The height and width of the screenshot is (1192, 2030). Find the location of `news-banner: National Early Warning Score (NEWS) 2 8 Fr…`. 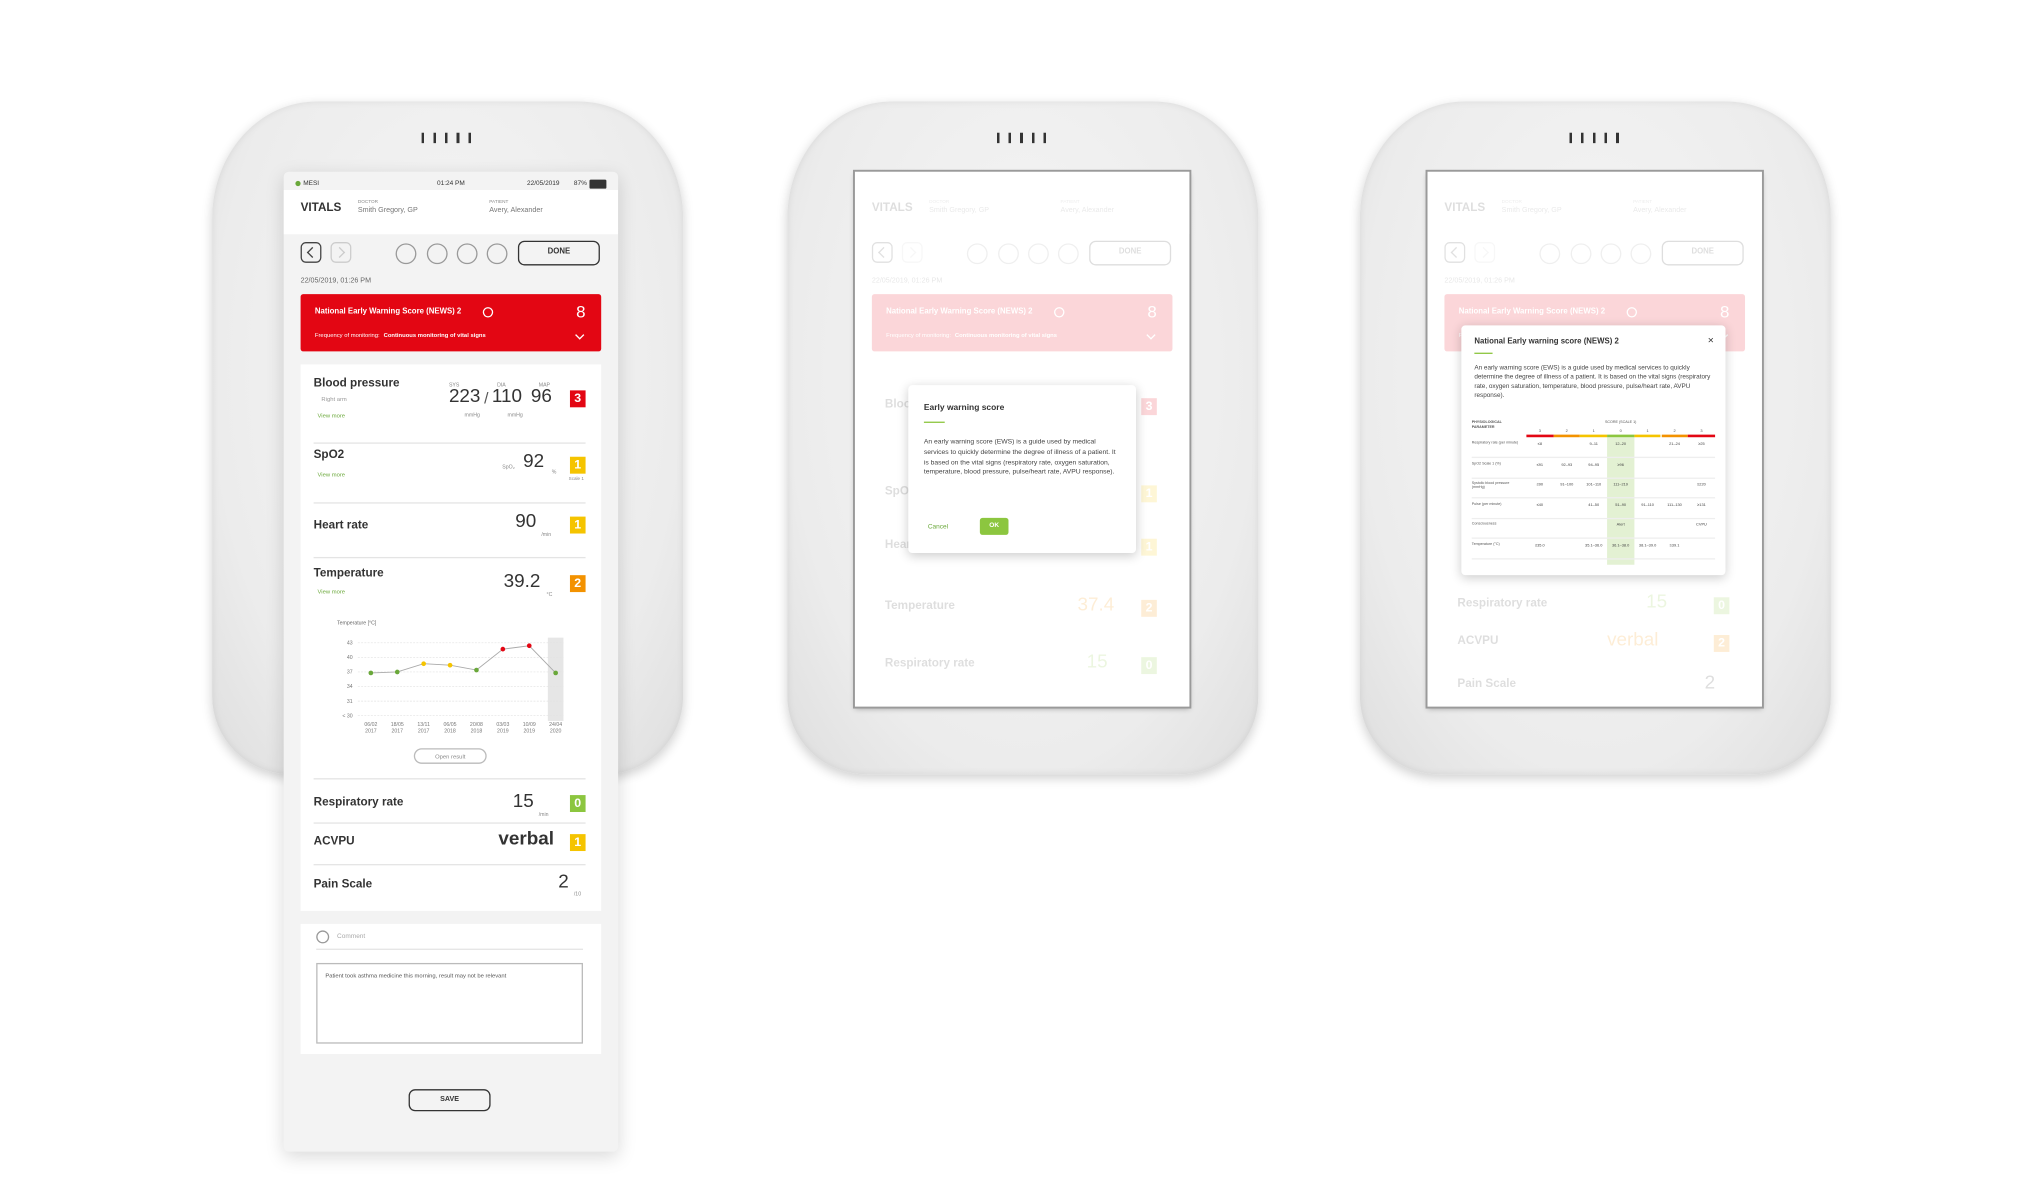

news-banner: National Early Warning Score (NEWS) 2 8 Fr… is located at coordinates (451, 323).